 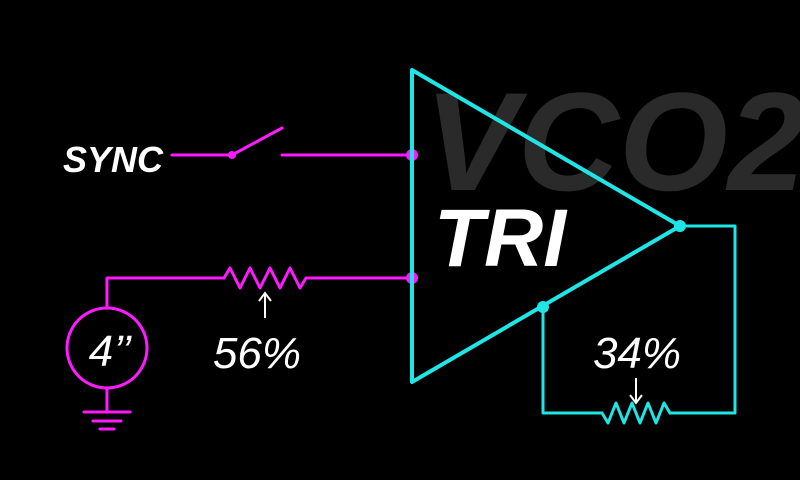 What do you see at coordinates (636, 391) in the screenshot?
I see `arrow-down-icon` at bounding box center [636, 391].